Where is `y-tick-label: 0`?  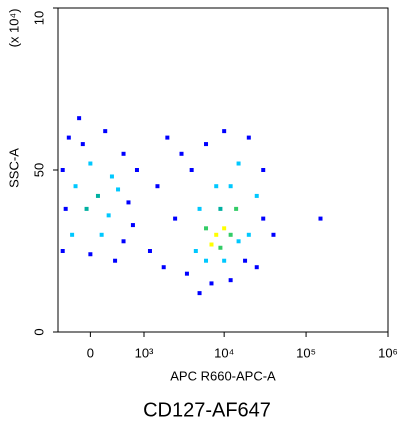 y-tick-label: 0 is located at coordinates (38, 331).